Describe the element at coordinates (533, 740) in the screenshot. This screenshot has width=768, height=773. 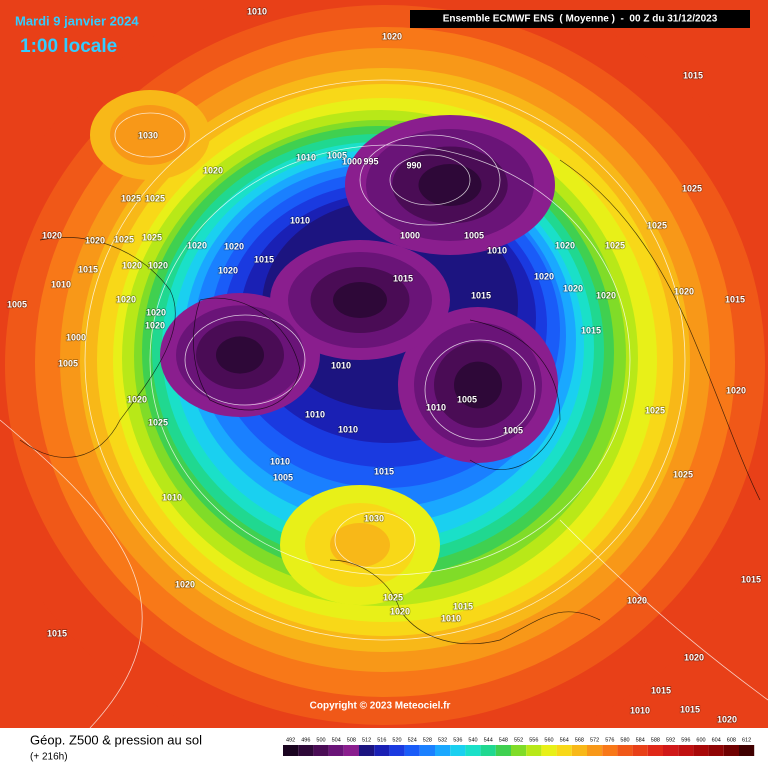
I see `colorbar-label: 556` at that location.